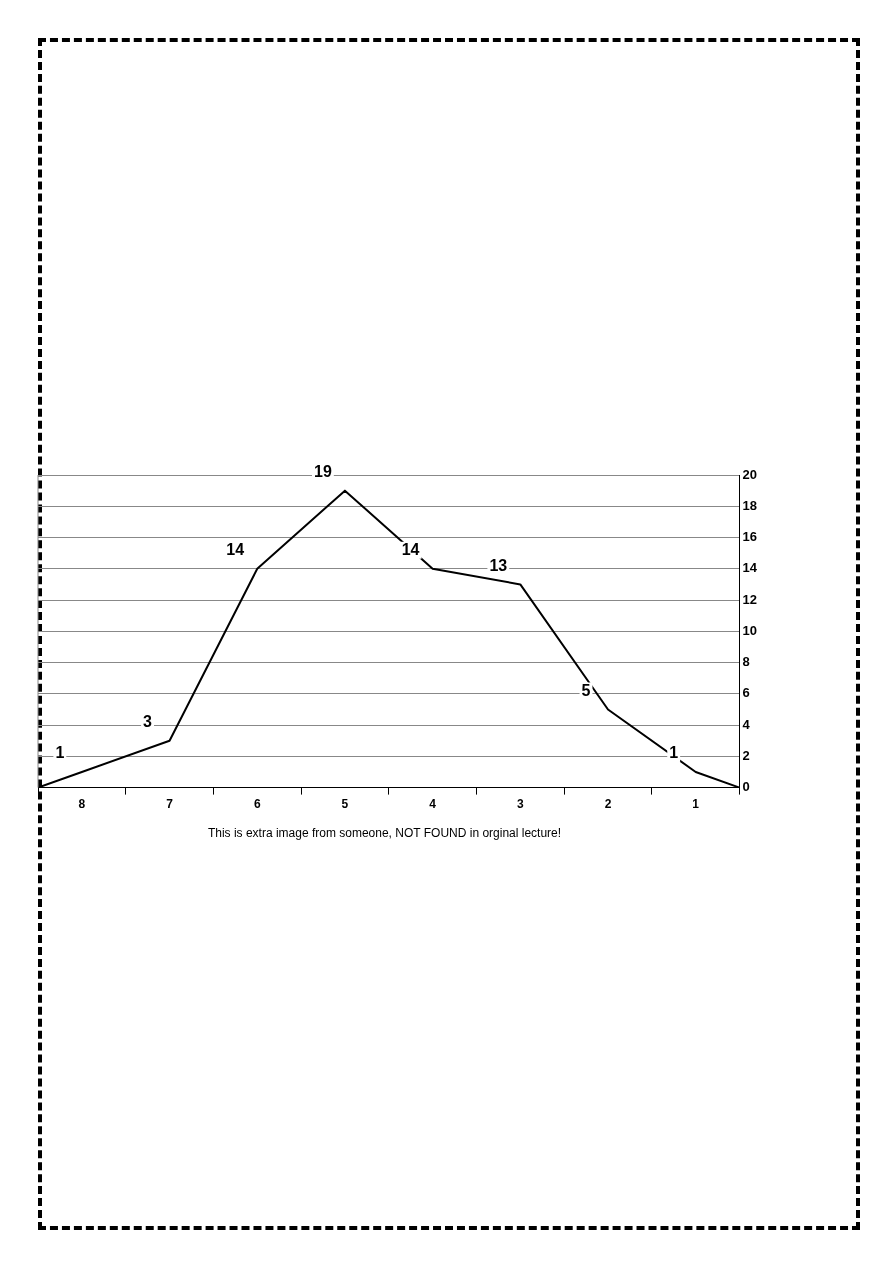  I want to click on x-tick-label: 4, so click(433, 804).